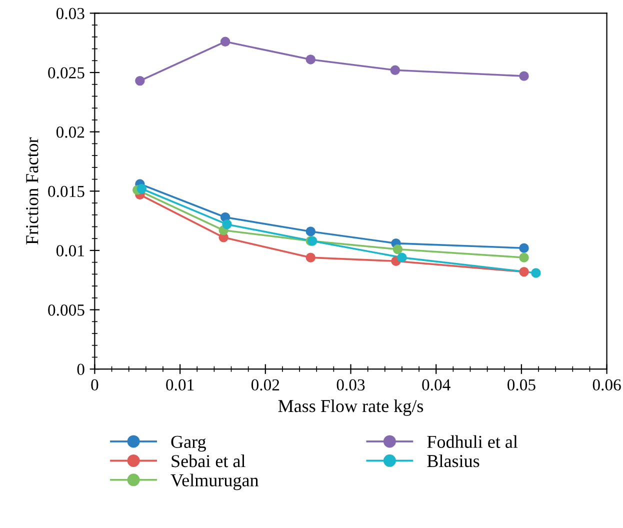  Describe the element at coordinates (522, 385) in the screenshot. I see `x-tick-label: 0.05` at that location.